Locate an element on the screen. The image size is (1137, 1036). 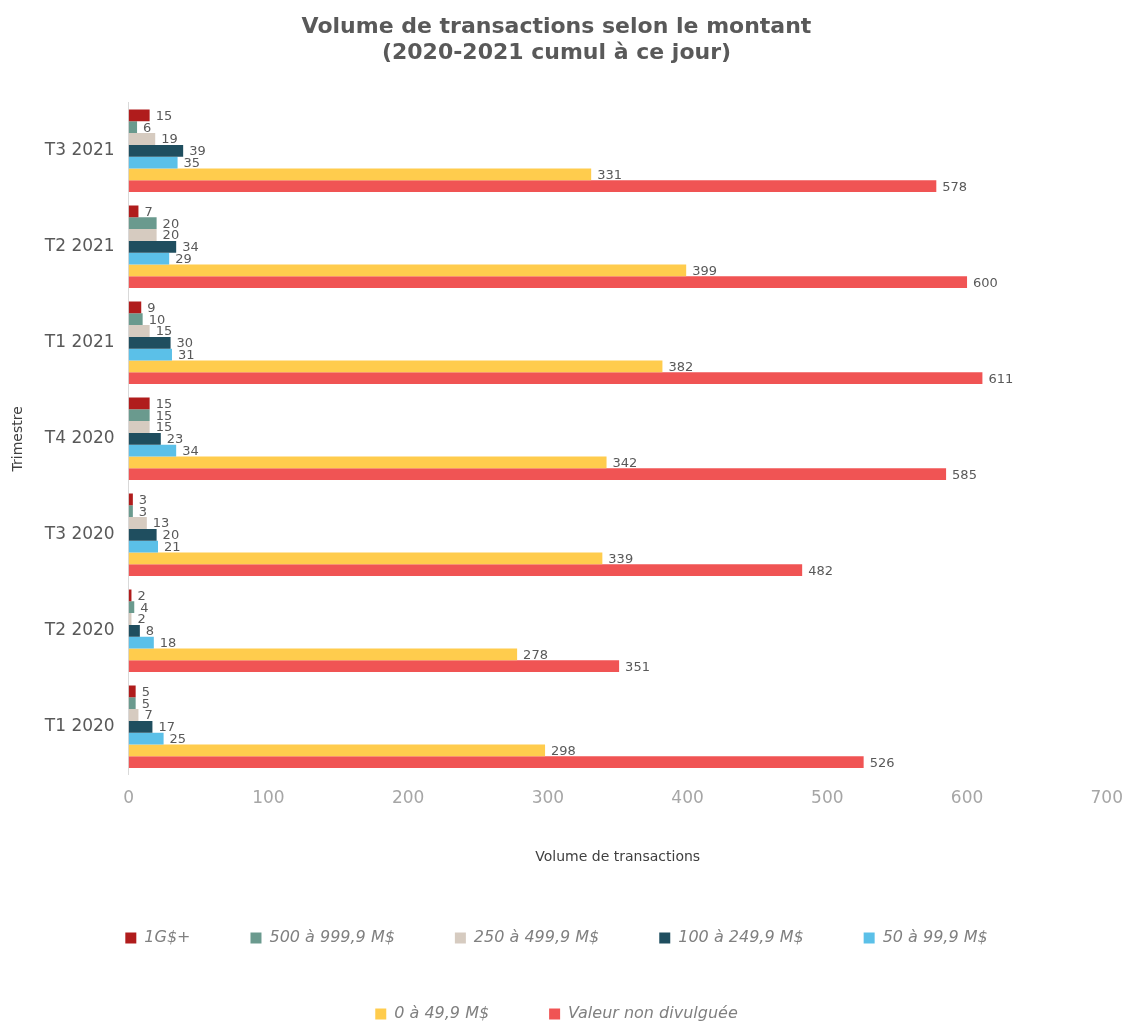
data-label: 600 is located at coordinates (985, 282).